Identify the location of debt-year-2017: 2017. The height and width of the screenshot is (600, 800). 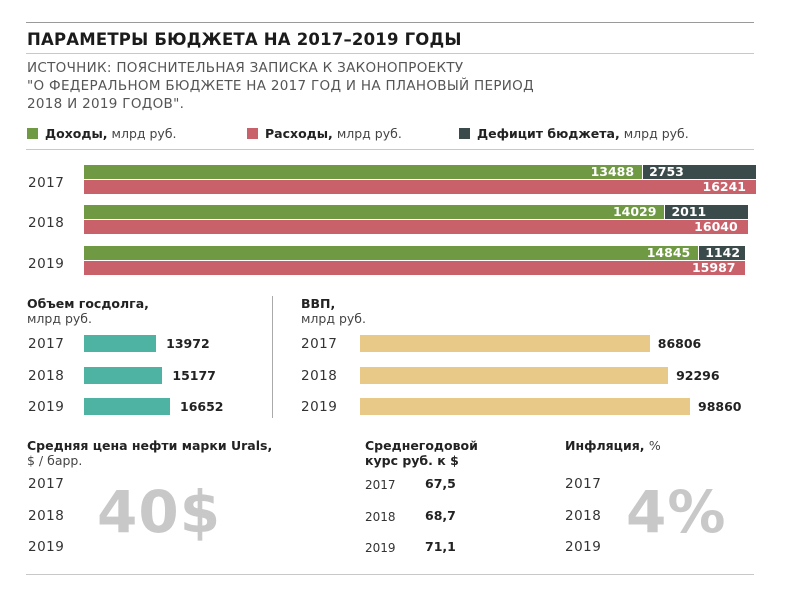
(46, 344).